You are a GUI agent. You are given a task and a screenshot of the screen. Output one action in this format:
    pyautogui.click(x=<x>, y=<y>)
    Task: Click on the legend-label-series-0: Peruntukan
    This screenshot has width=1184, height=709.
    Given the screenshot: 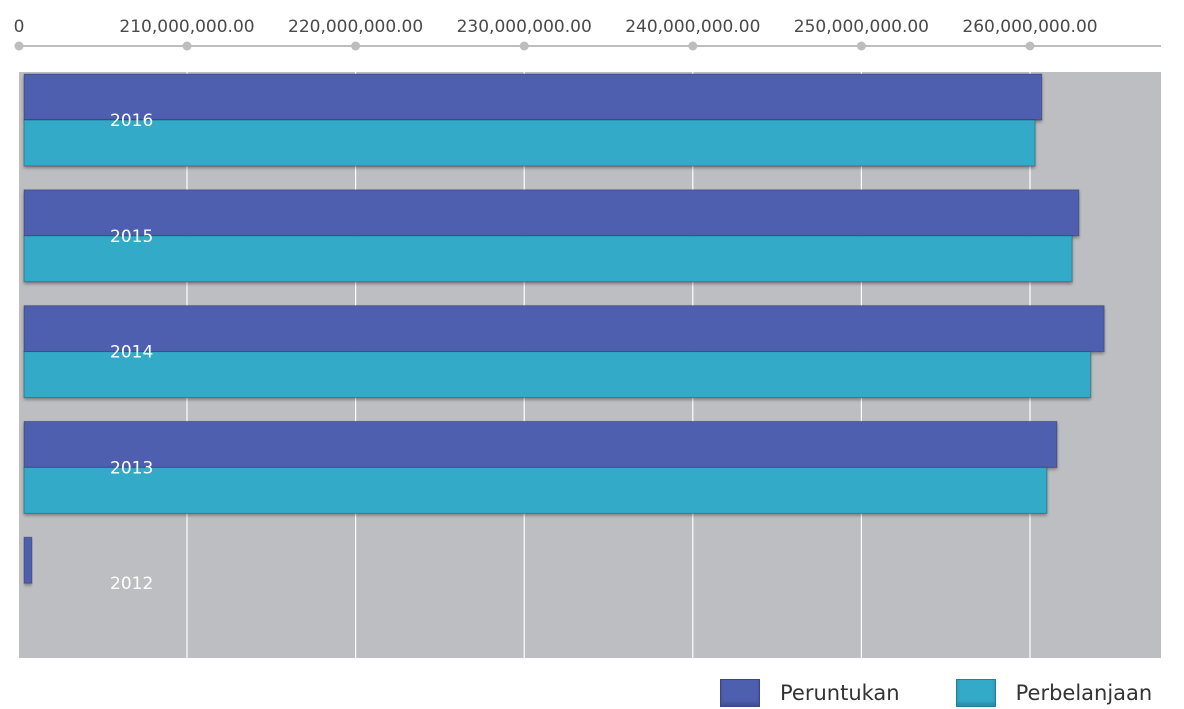 What is the action you would take?
    pyautogui.click(x=840, y=693)
    